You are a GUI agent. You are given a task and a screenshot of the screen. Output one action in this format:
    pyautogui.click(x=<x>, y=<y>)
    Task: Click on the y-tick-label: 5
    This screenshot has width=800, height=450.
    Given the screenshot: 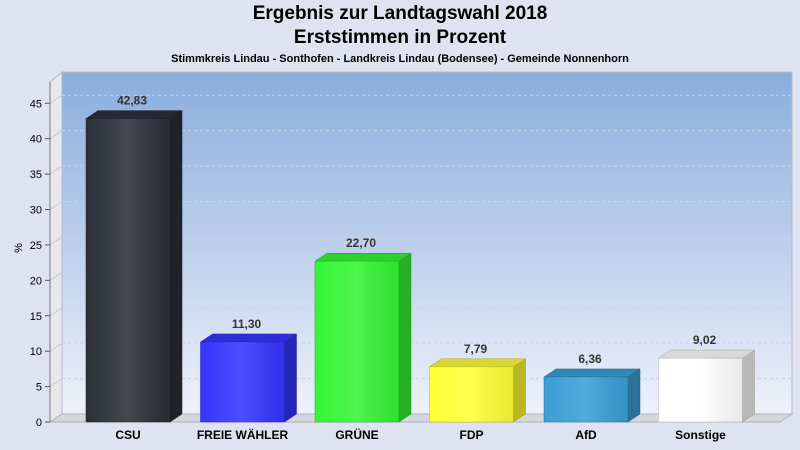 What is the action you would take?
    pyautogui.click(x=39, y=388)
    